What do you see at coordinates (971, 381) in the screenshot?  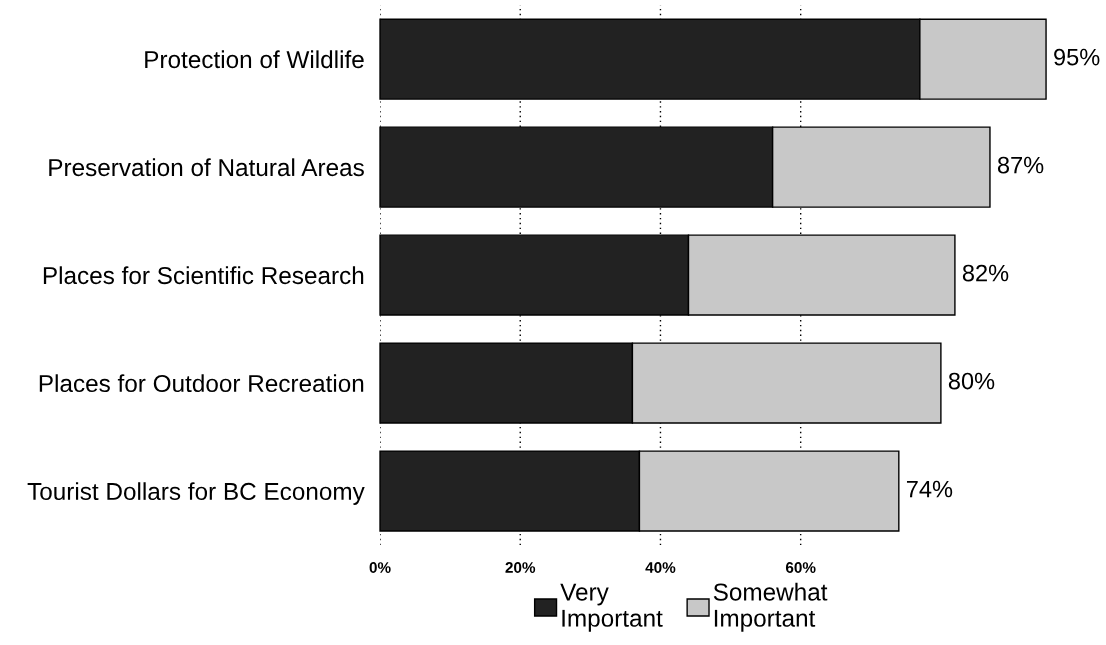 I see `total-label: 80%` at bounding box center [971, 381].